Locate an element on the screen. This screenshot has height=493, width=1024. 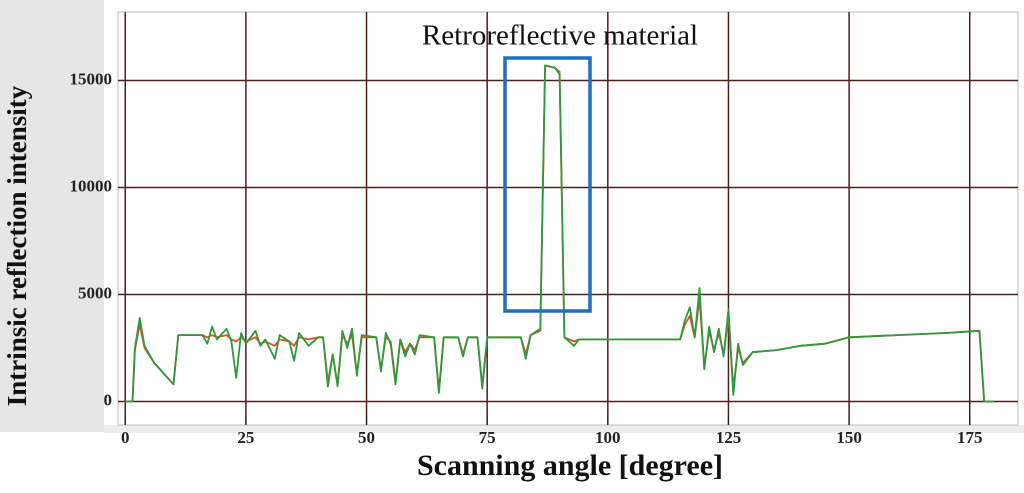
x-tick-label: 100 is located at coordinates (608, 437).